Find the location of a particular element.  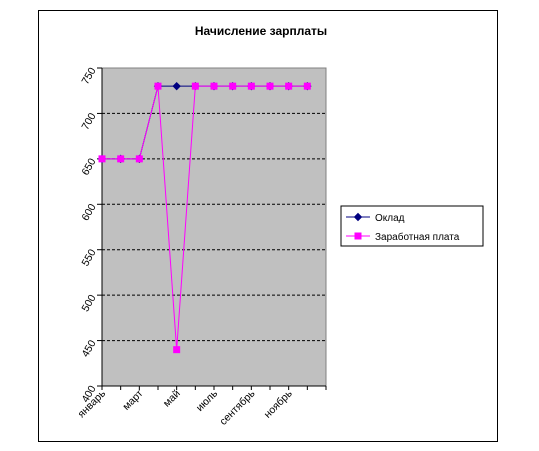

y-tick-label-650: 650 is located at coordinates (88, 166).